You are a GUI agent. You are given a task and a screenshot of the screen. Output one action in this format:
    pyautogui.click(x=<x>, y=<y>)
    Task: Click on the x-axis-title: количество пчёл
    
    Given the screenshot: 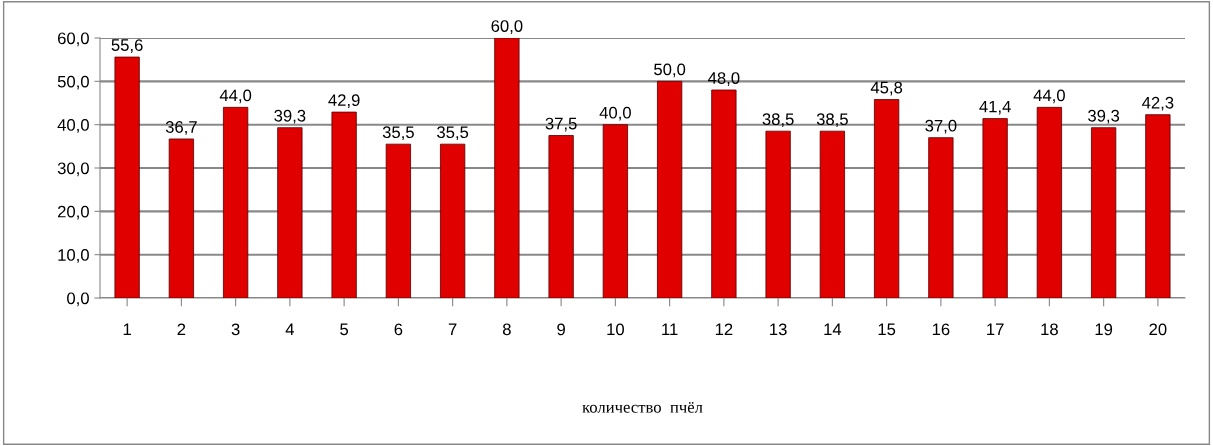 What is the action you would take?
    pyautogui.click(x=642, y=407)
    